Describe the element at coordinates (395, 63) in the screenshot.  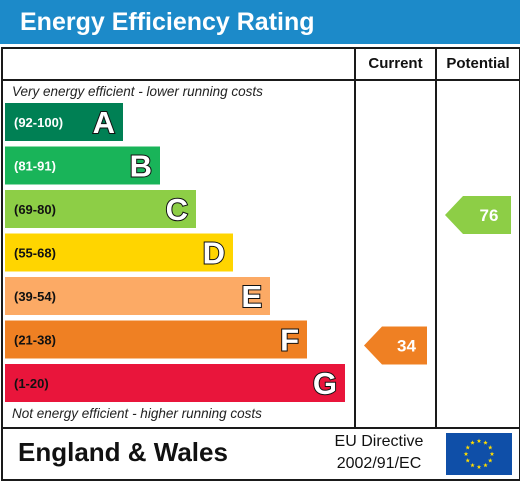
I see `current-column-header: Current` at that location.